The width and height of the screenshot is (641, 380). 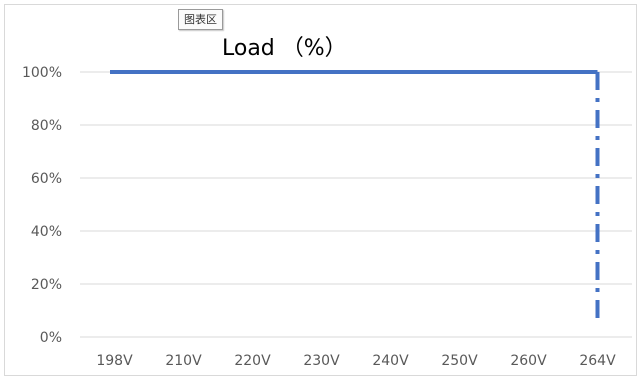 I want to click on y-tick-label: 0%, so click(x=51, y=338).